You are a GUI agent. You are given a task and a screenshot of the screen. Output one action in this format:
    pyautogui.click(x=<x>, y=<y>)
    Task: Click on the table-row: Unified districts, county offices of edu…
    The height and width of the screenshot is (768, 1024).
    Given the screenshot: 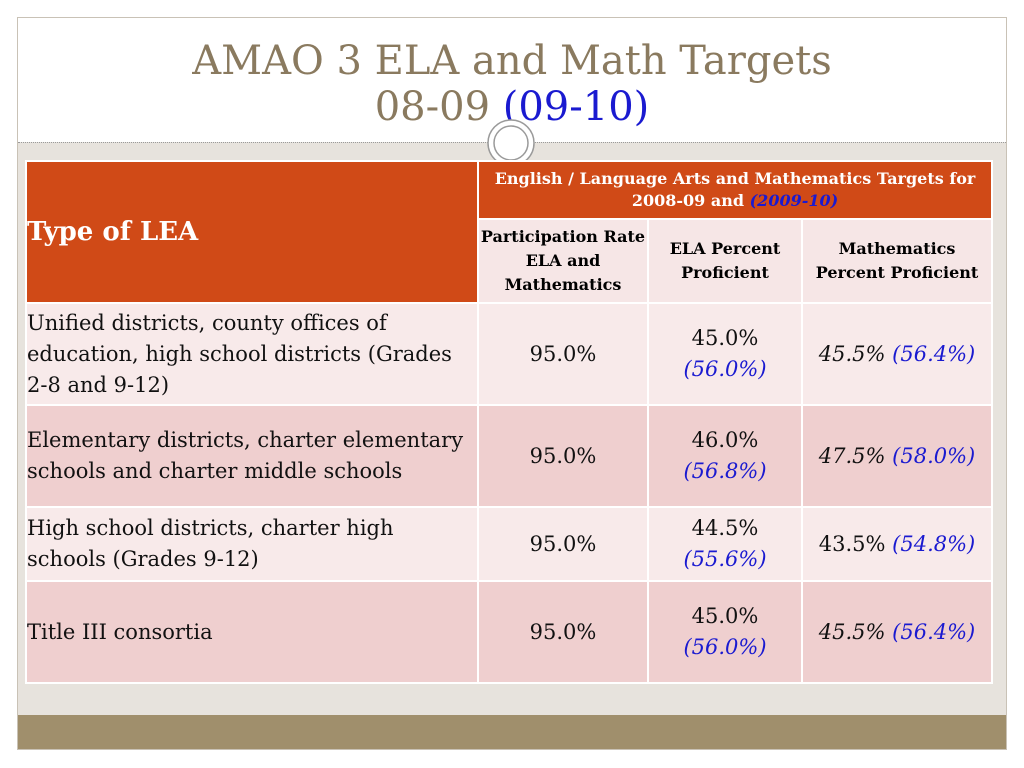 What is the action you would take?
    pyautogui.click(x=509, y=354)
    